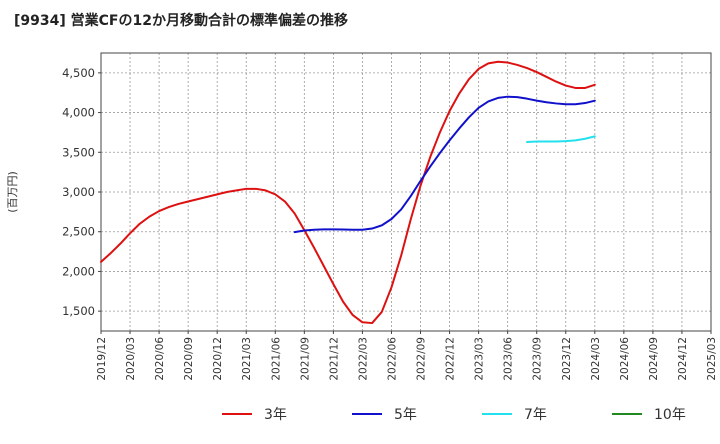 Image resolution: width=720 pixels, height=444 pixels. Describe the element at coordinates (561, 139) in the screenshot. I see `series-line-7年` at that location.